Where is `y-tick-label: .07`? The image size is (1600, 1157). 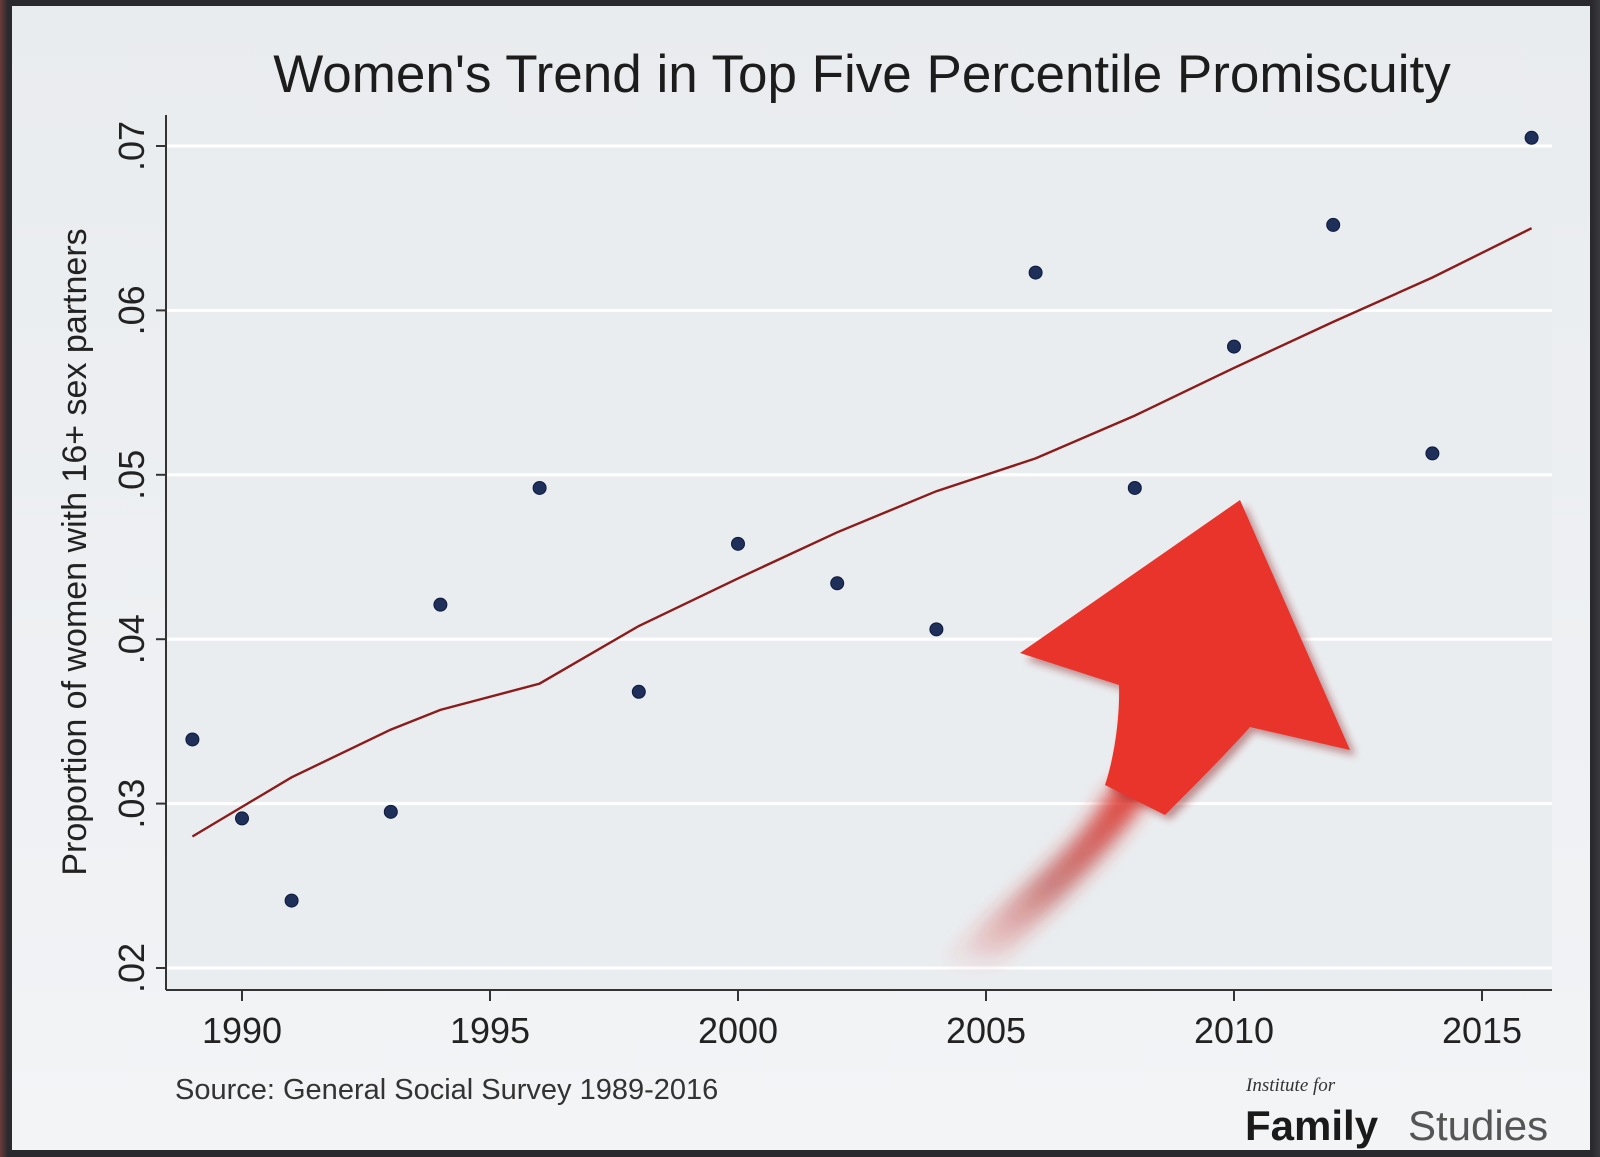 y-tick-label: .07 is located at coordinates (131, 146).